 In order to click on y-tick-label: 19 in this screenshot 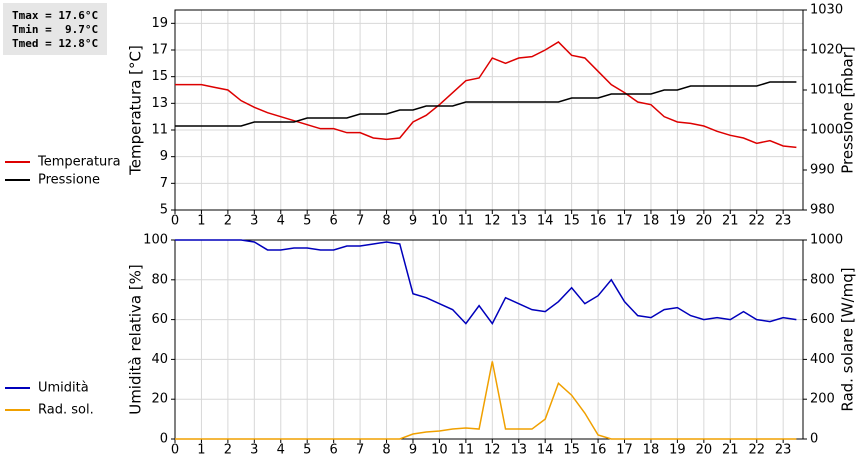, I will do `click(159, 23)`.